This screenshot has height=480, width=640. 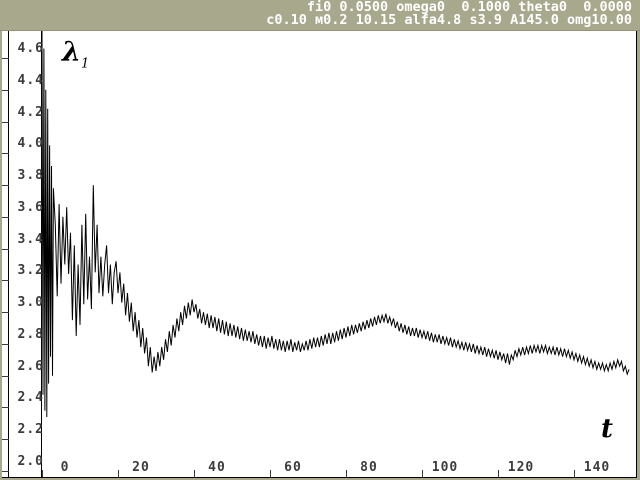 I want to click on y-tick-label: 3.4, so click(x=30, y=239).